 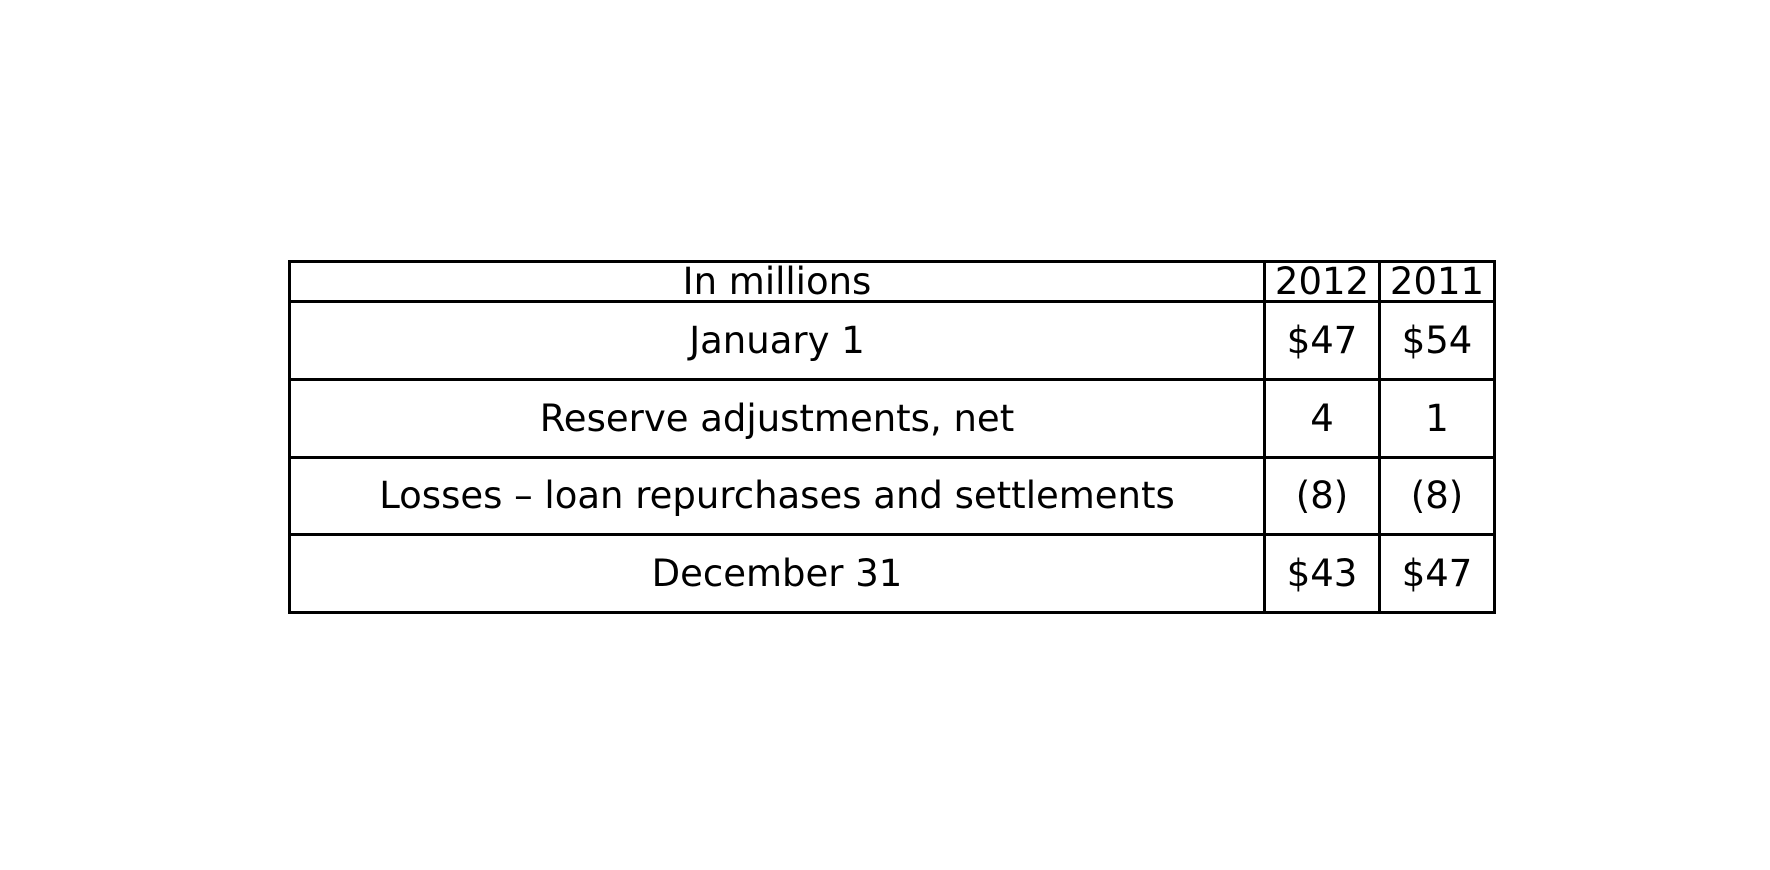 I want to click on cell-2011: (8), so click(x=1437, y=496).